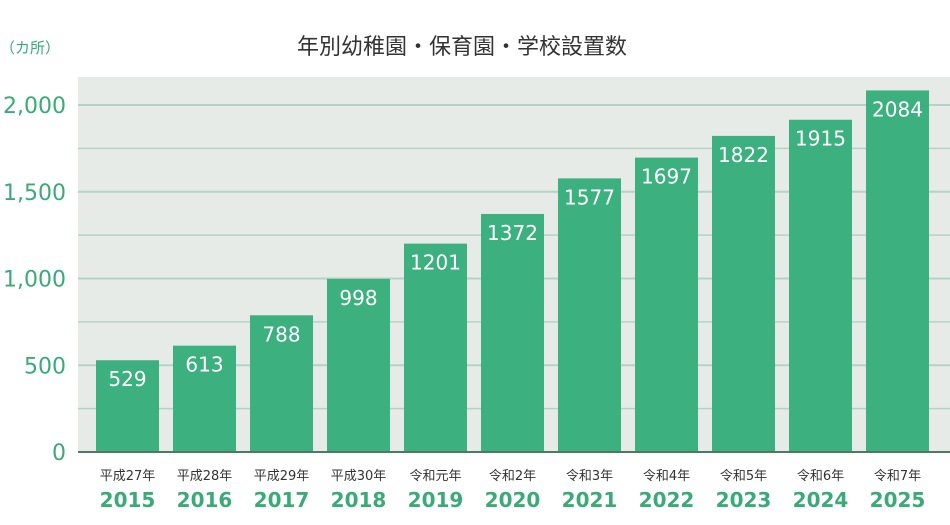 The image size is (950, 525). Describe the element at coordinates (205, 500) in the screenshot. I see `x-tick-year-label: 2016` at that location.